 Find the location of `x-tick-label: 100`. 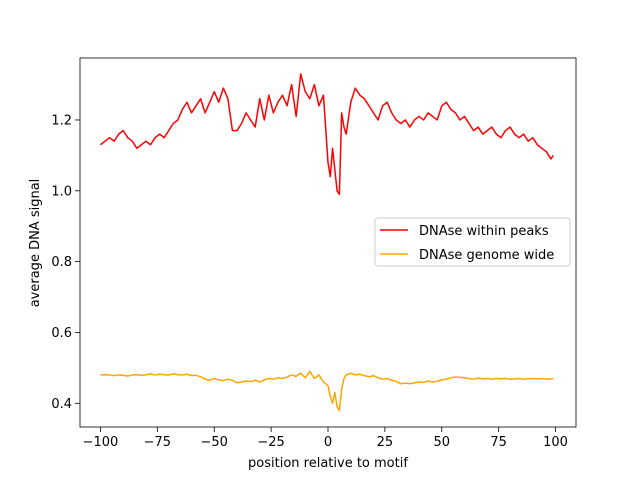

x-tick-label: 100 is located at coordinates (555, 442).